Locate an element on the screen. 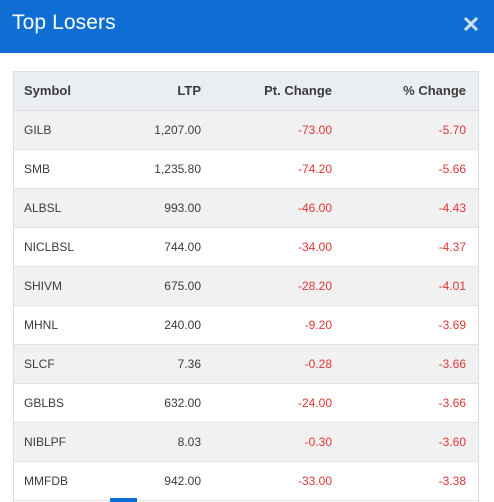 This screenshot has height=502, width=494. pct-change-cell: -4.43 is located at coordinates (411, 208).